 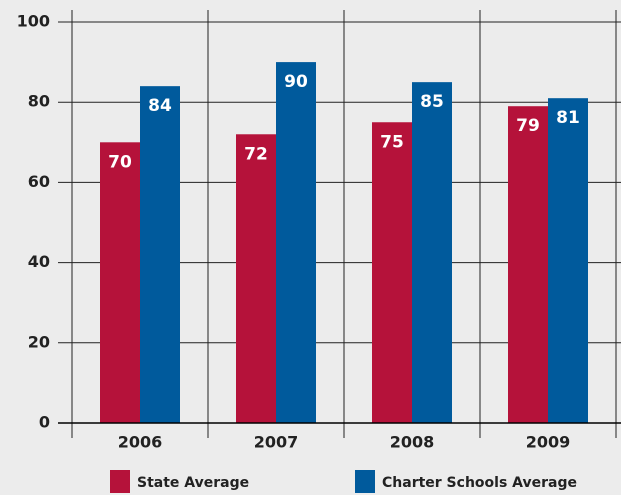 I want to click on data-label: 85, so click(x=432, y=102).